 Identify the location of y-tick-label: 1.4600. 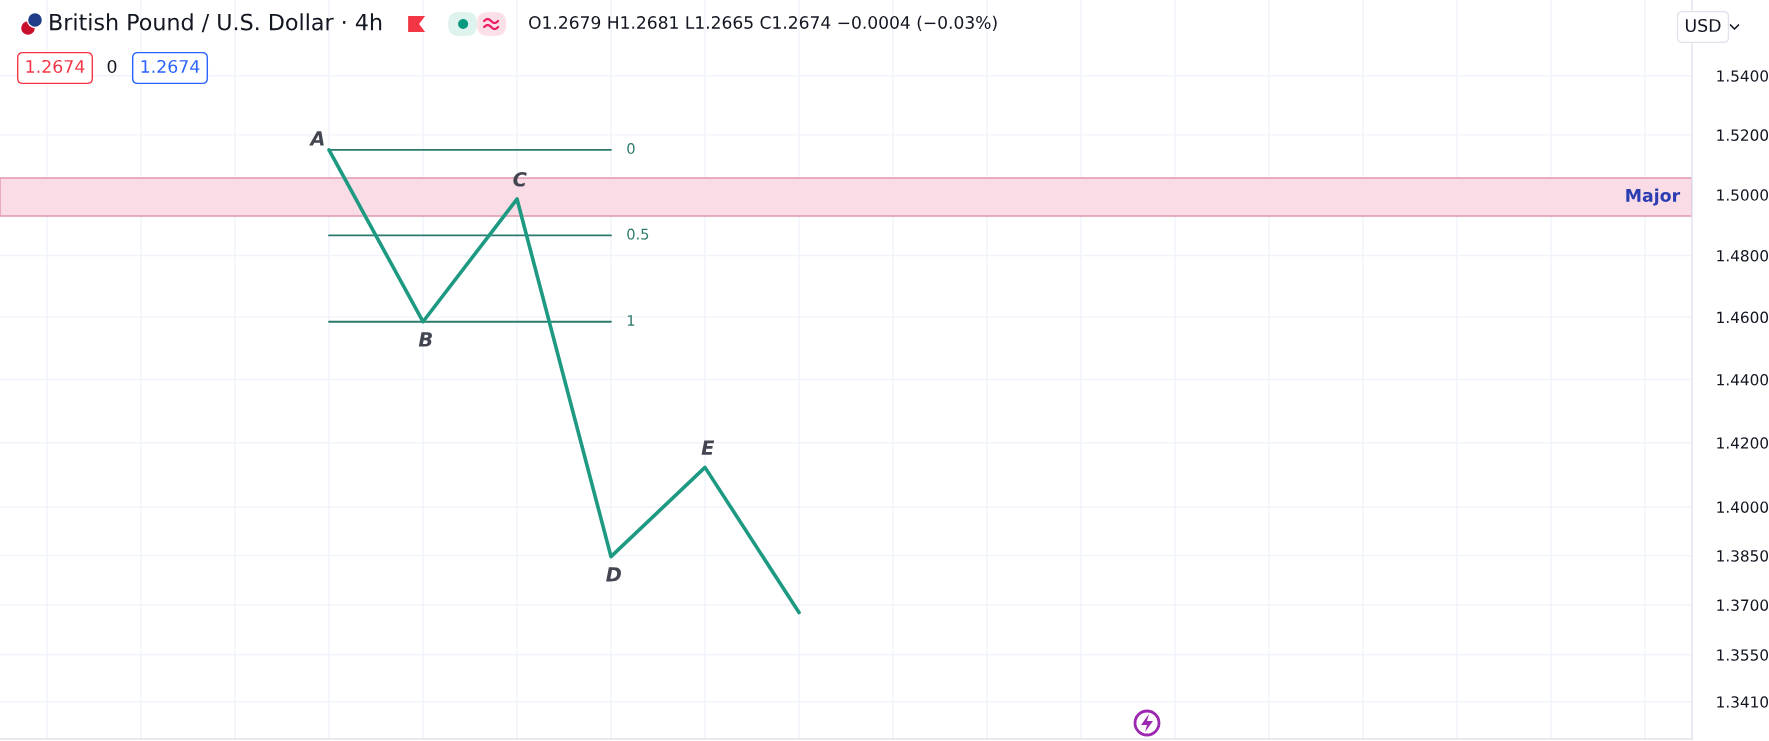
(1743, 317).